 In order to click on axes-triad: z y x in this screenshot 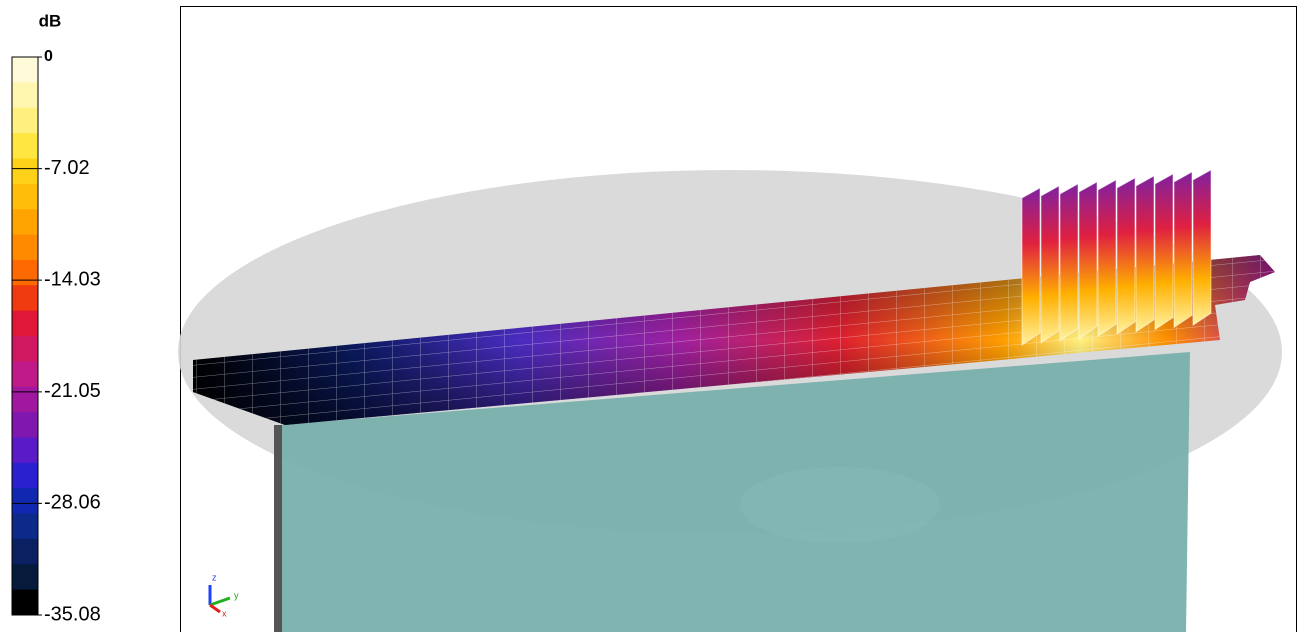, I will do `click(223, 595)`.